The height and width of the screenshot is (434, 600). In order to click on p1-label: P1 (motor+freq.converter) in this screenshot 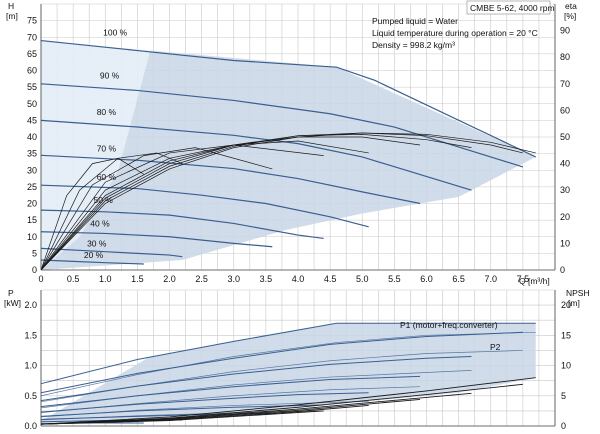, I will do `click(449, 325)`.